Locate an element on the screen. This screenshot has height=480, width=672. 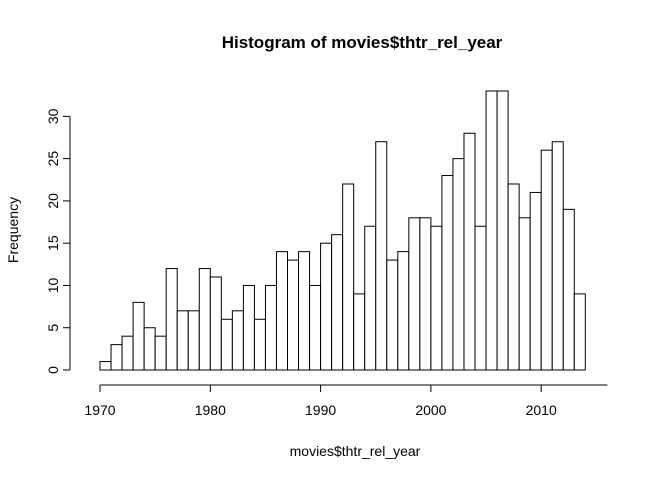
x-axis: 1970 1980 1990 2000 2010 is located at coordinates (346, 401).